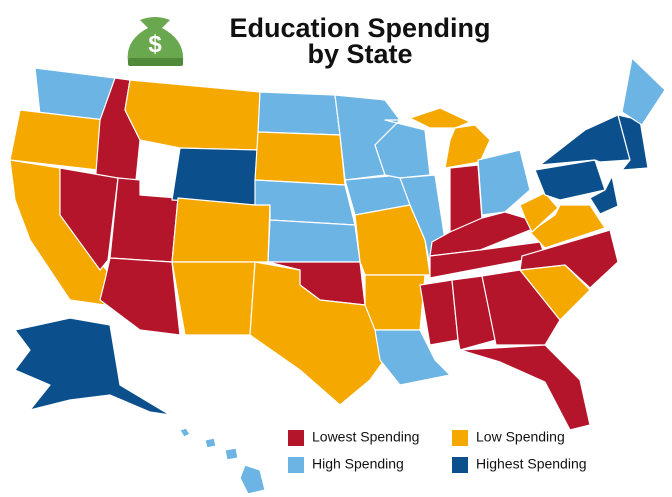 The image size is (672, 497). Describe the element at coordinates (520, 437) in the screenshot. I see `legend-label: Low Spending` at that location.